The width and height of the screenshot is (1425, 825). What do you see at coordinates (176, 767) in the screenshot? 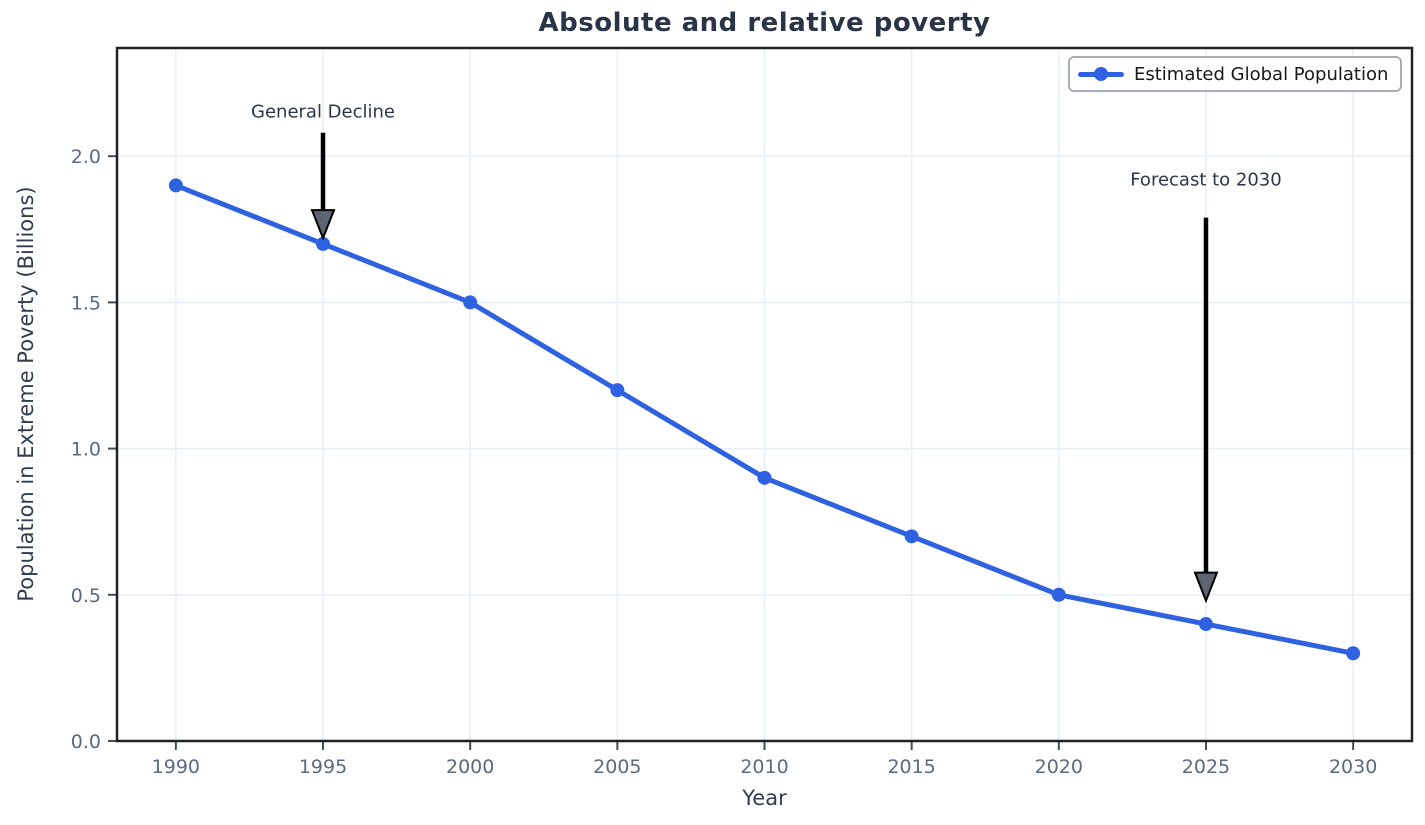
I see `x-tick-label: 1990` at bounding box center [176, 767].